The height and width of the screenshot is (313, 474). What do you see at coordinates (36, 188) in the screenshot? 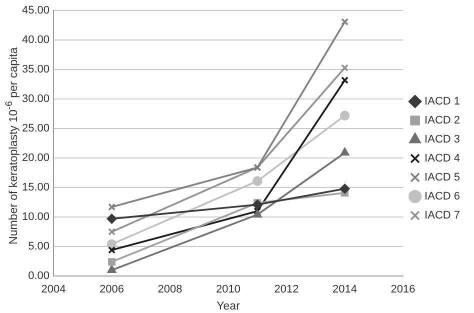
I see `y-tick-label: 15.00` at bounding box center [36, 188].